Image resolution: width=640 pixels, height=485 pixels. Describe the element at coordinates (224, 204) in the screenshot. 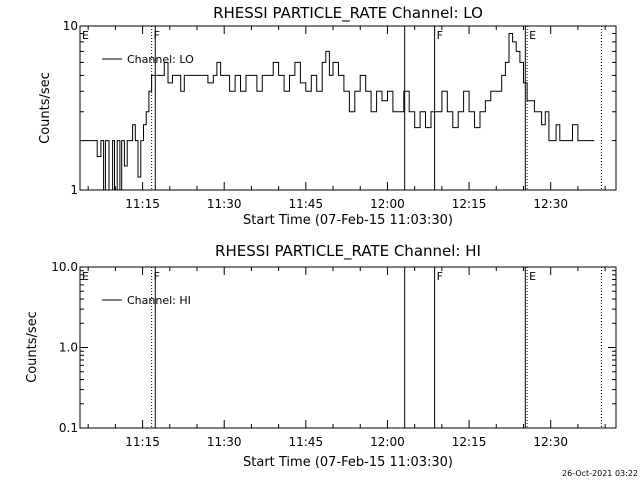

I see `top-x-tick-label: 11:30` at that location.